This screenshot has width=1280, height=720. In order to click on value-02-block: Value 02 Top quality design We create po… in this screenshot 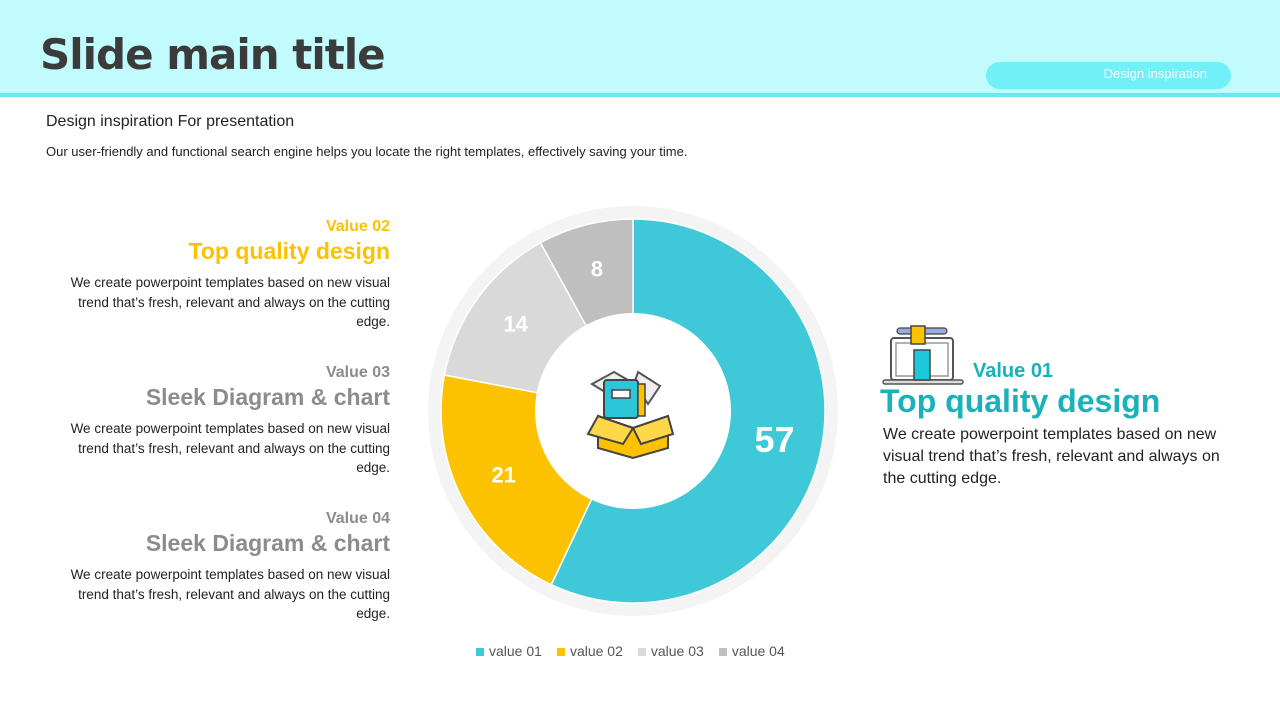, I will do `click(225, 275)`.